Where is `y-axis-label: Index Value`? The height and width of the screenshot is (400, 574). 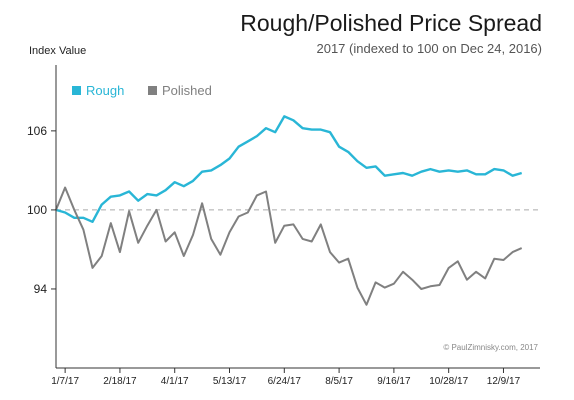
y-axis-label: Index Value is located at coordinates (58, 51).